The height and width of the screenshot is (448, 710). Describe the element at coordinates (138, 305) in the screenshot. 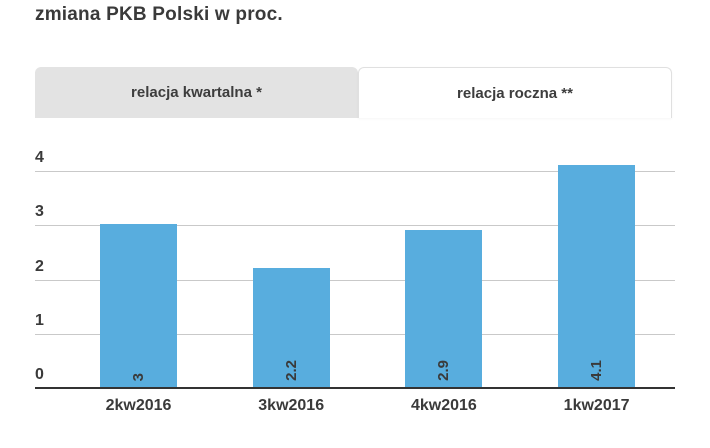

I see `bar-2kw2016: 3` at that location.